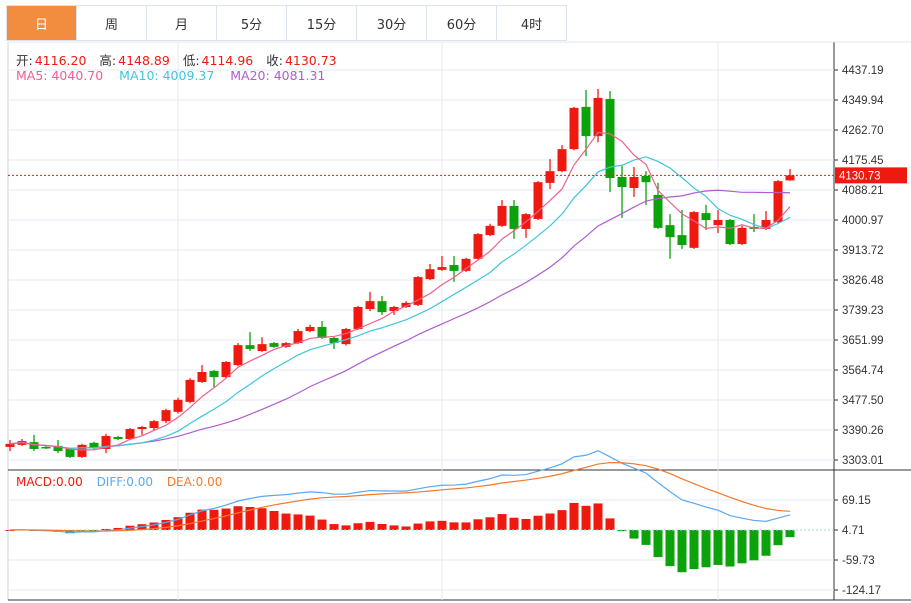 The height and width of the screenshot is (603, 911). What do you see at coordinates (863, 161) in the screenshot?
I see `price-tick-label: 4175.45` at bounding box center [863, 161].